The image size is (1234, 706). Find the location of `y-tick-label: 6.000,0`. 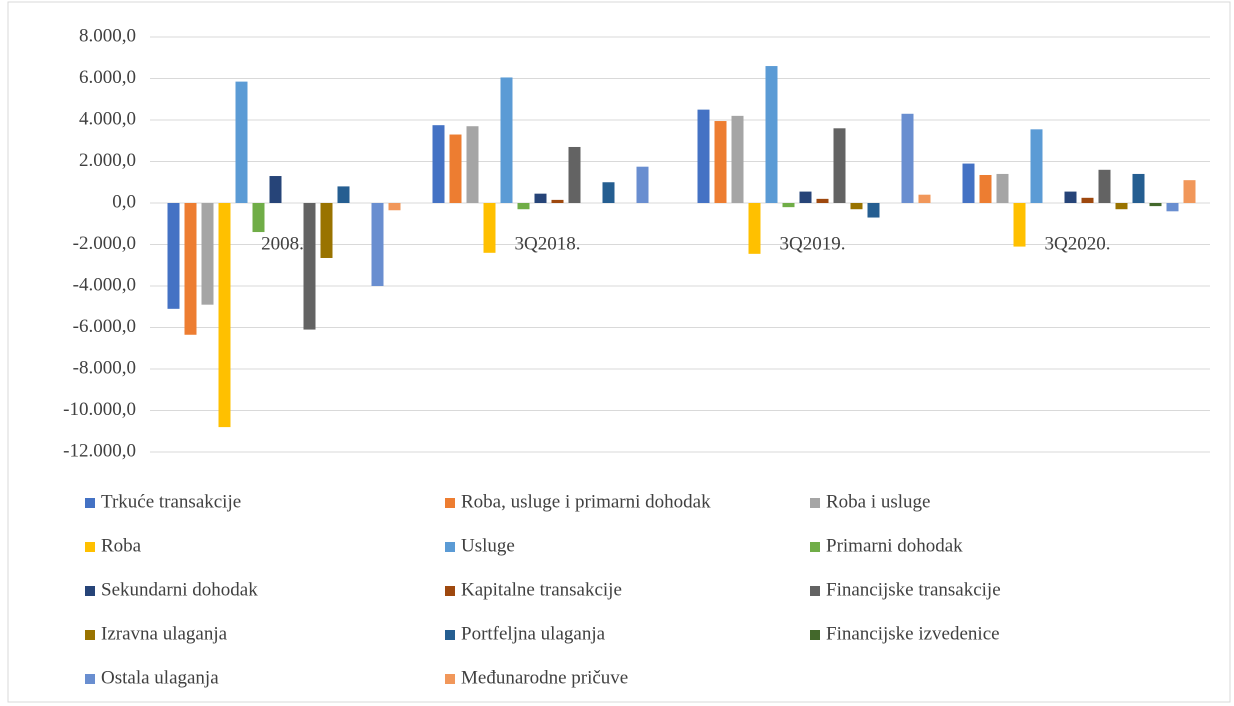

y-tick-label: 6.000,0 is located at coordinates (107, 77).